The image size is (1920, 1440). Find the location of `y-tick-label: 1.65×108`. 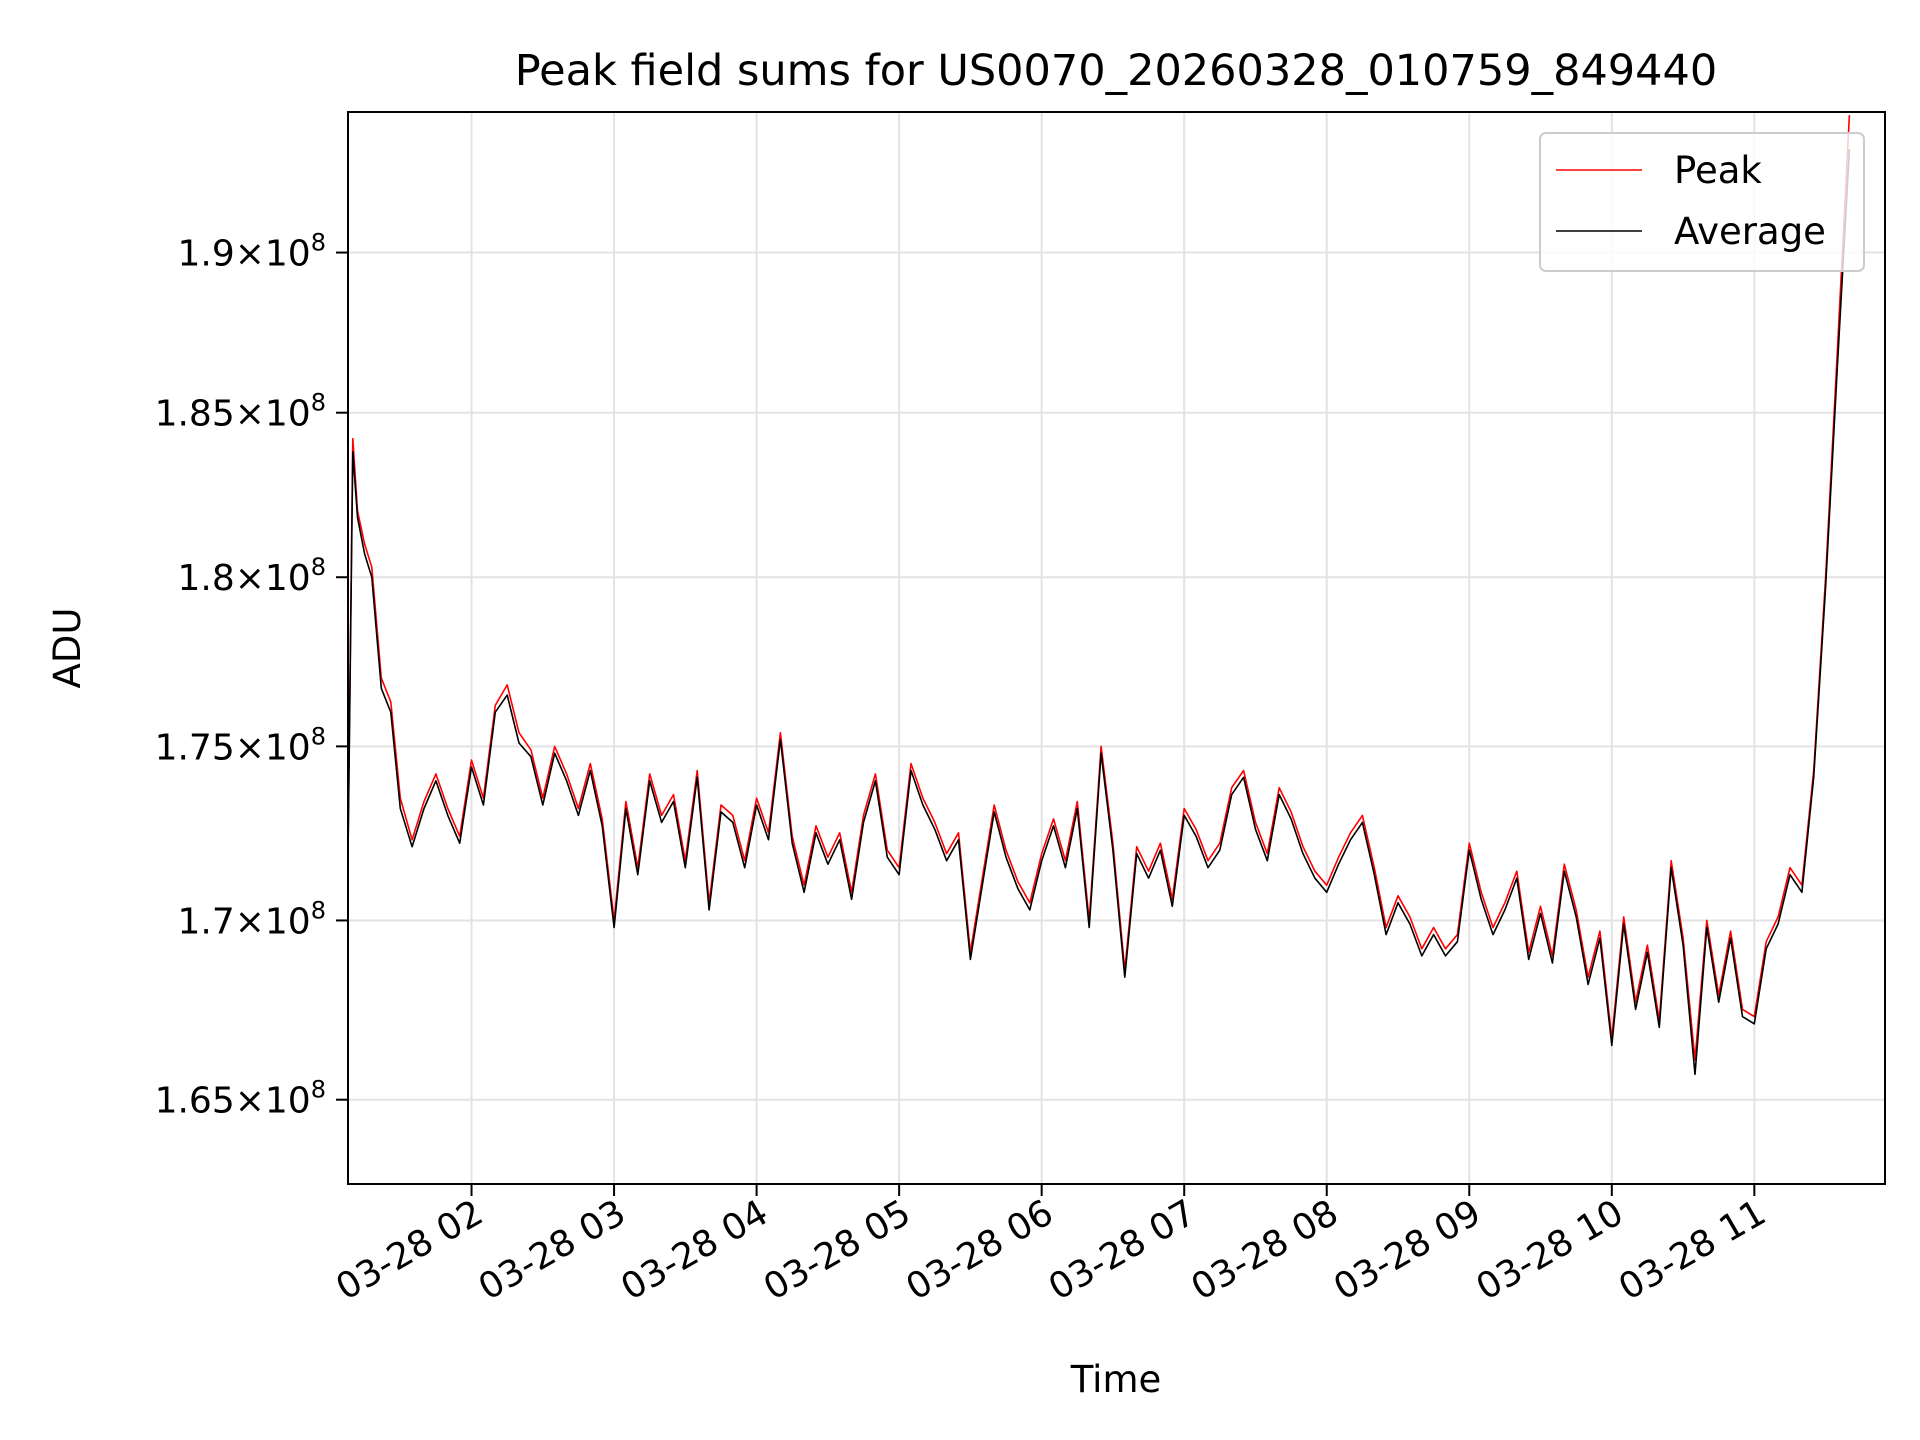

y-tick-label: 1.65×108 is located at coordinates (240, 1099).